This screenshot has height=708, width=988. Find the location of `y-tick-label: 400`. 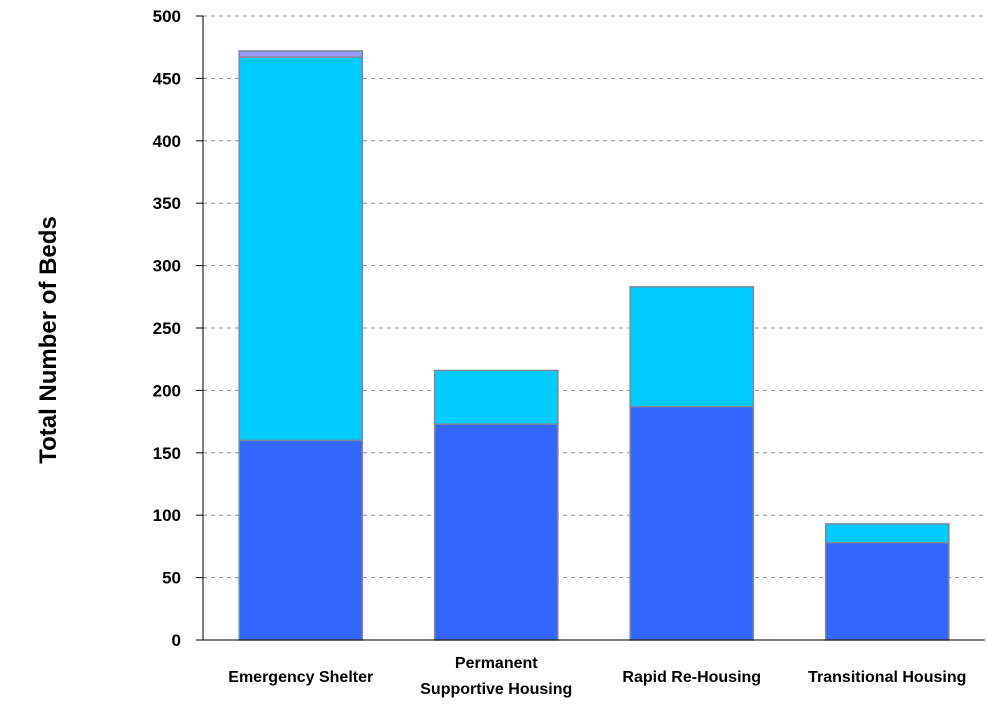

y-tick-label: 400 is located at coordinates (167, 141).